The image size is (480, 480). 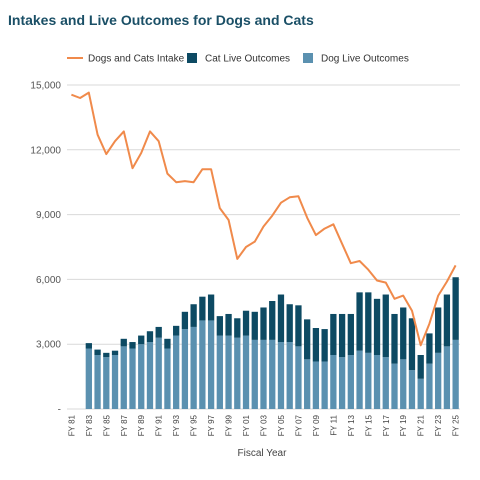 What do you see at coordinates (365, 59) in the screenshot?
I see `legend-label: Dog Live Outcomes` at bounding box center [365, 59].